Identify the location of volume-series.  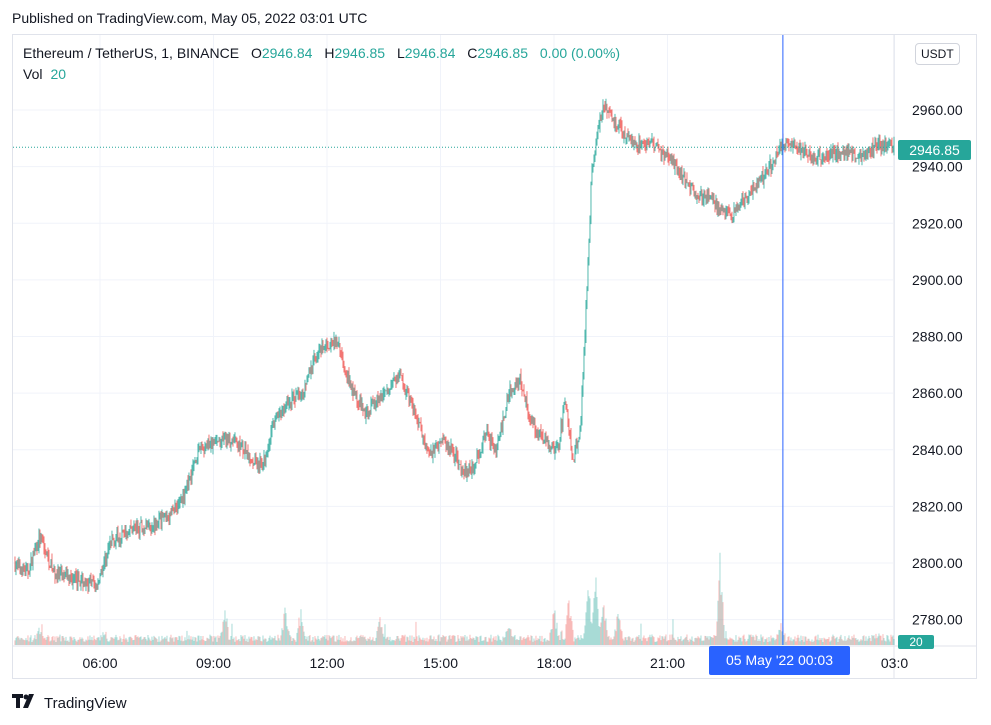
(454, 598).